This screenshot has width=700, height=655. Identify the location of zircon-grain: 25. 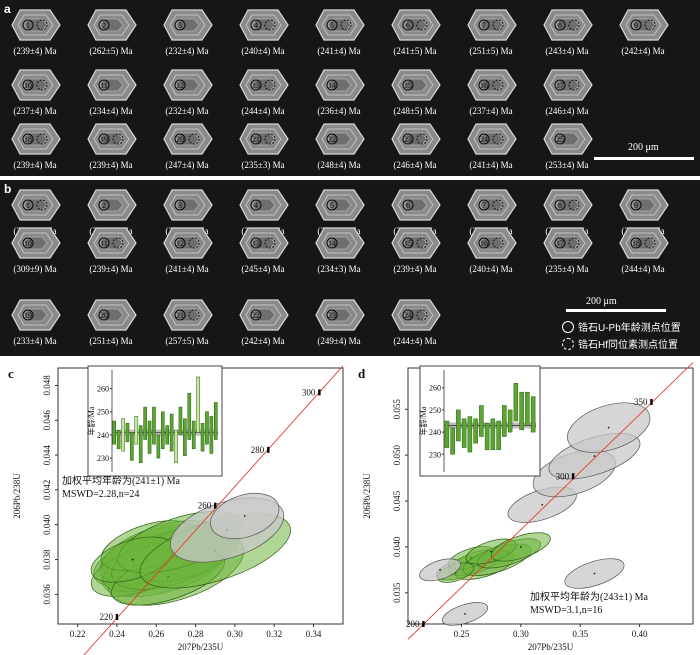
(567, 139).